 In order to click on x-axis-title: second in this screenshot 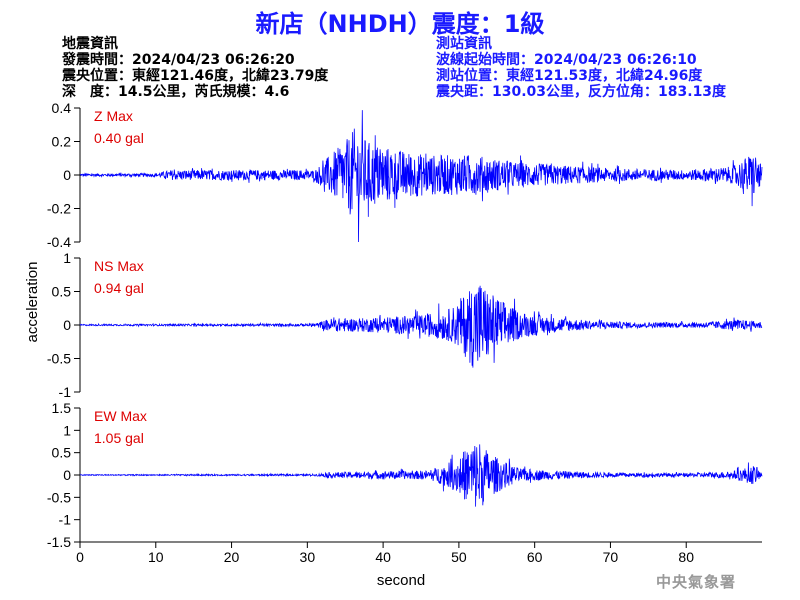, I will do `click(401, 580)`.